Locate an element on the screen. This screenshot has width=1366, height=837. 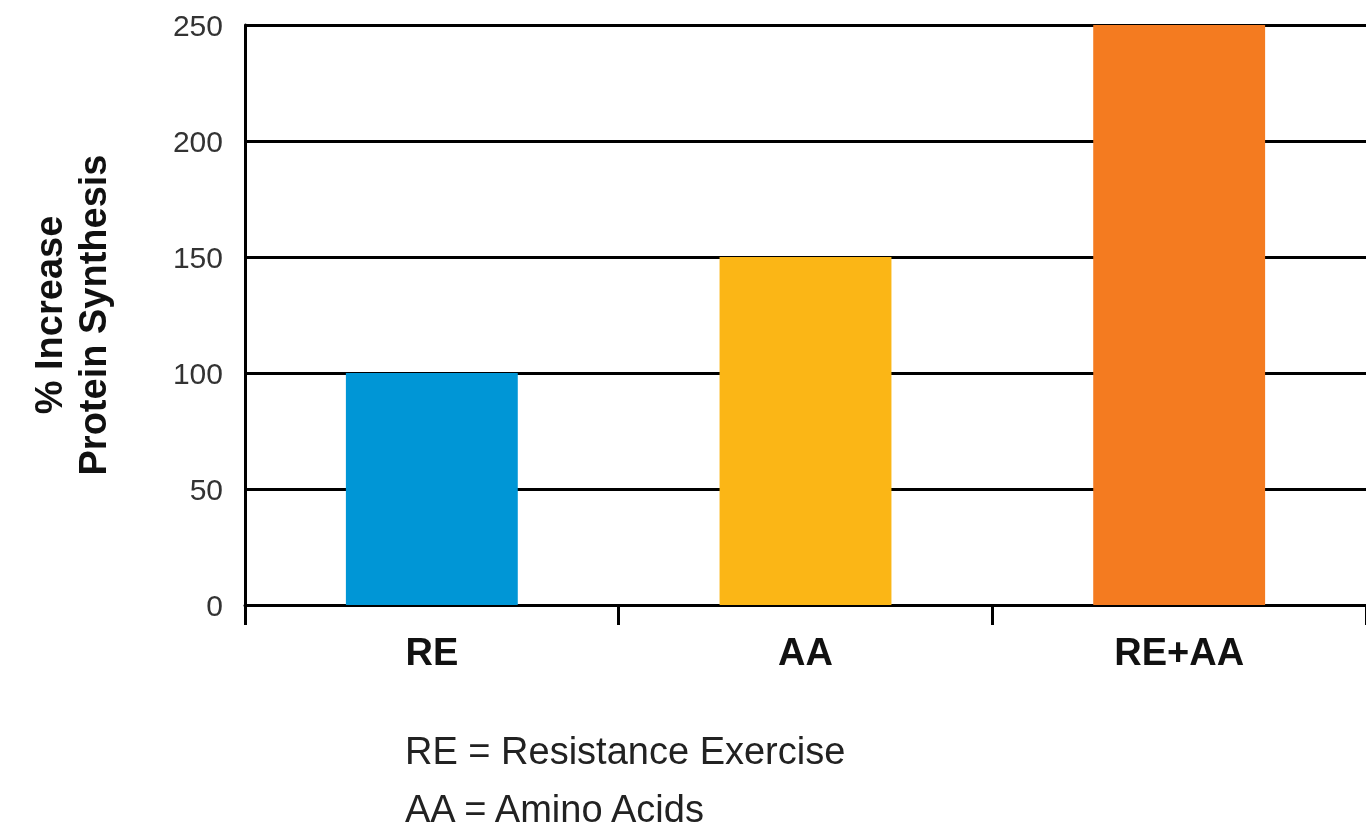
x-tick-label: AA is located at coordinates (805, 652).